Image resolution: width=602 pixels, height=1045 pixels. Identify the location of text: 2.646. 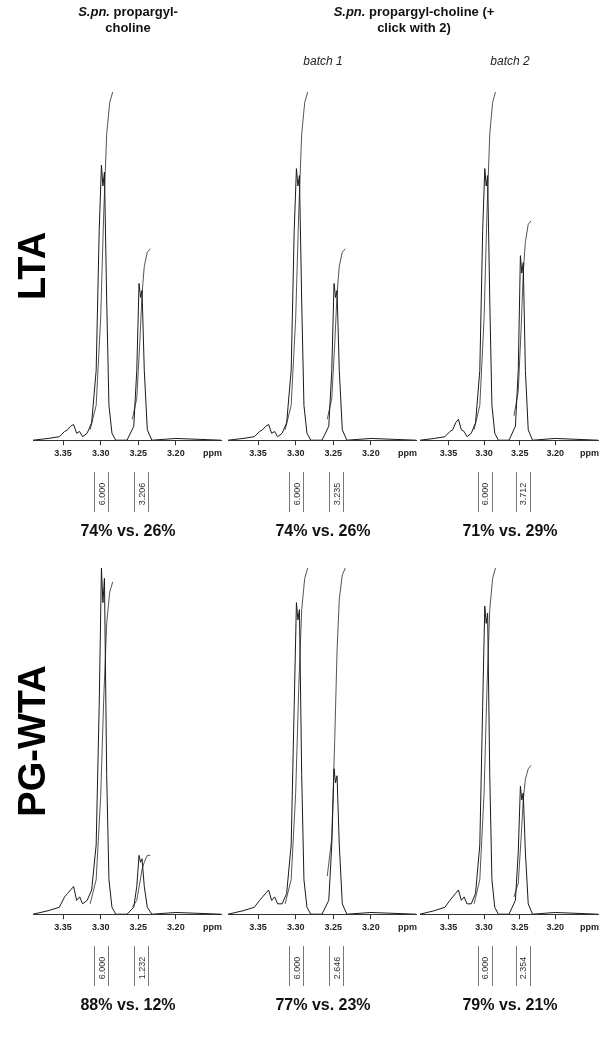
(336, 968).